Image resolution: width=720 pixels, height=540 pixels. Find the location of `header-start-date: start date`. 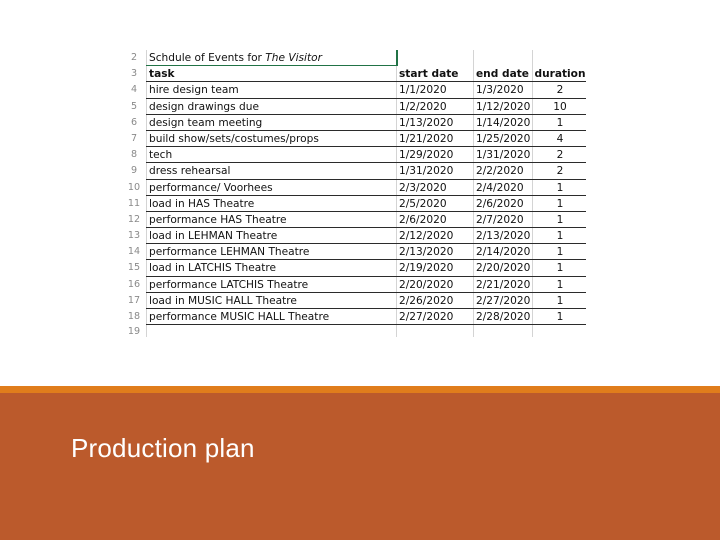

header-start-date: start date is located at coordinates (429, 74).